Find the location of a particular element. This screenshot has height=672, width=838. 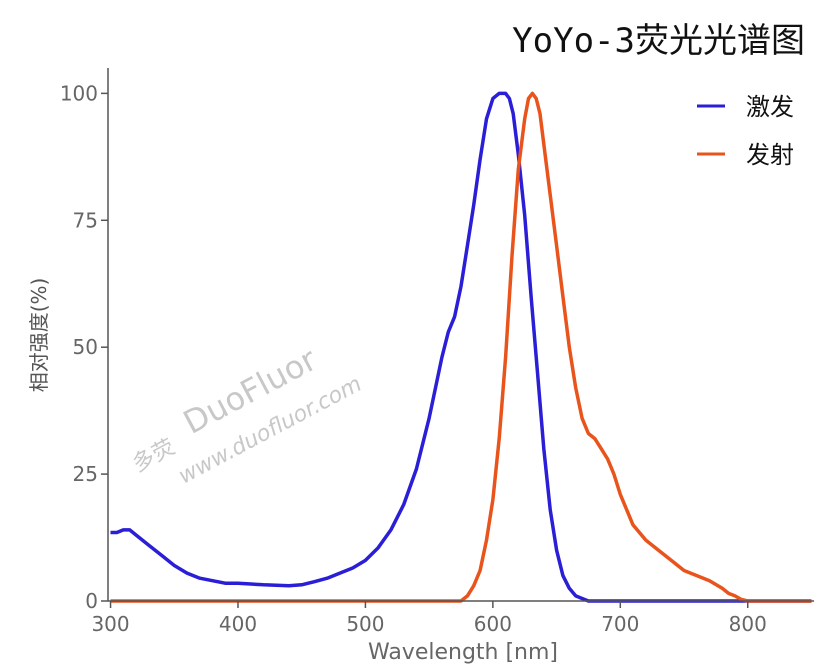

chart-title: YoYo-3荧光光谱图 is located at coordinates (658, 41).